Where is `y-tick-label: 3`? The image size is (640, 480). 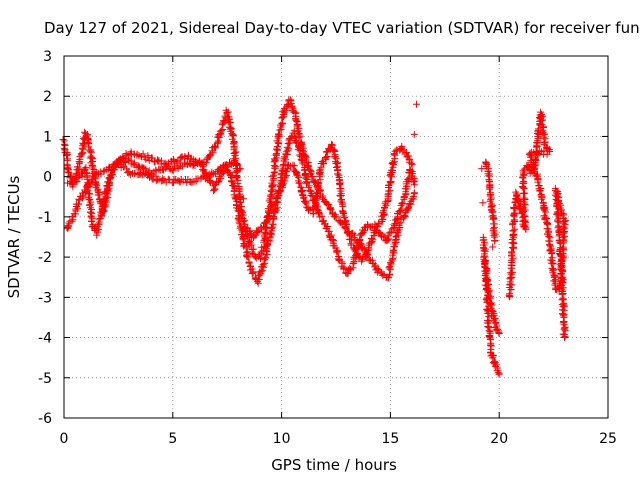
y-tick-label: 3 is located at coordinates (47, 57).